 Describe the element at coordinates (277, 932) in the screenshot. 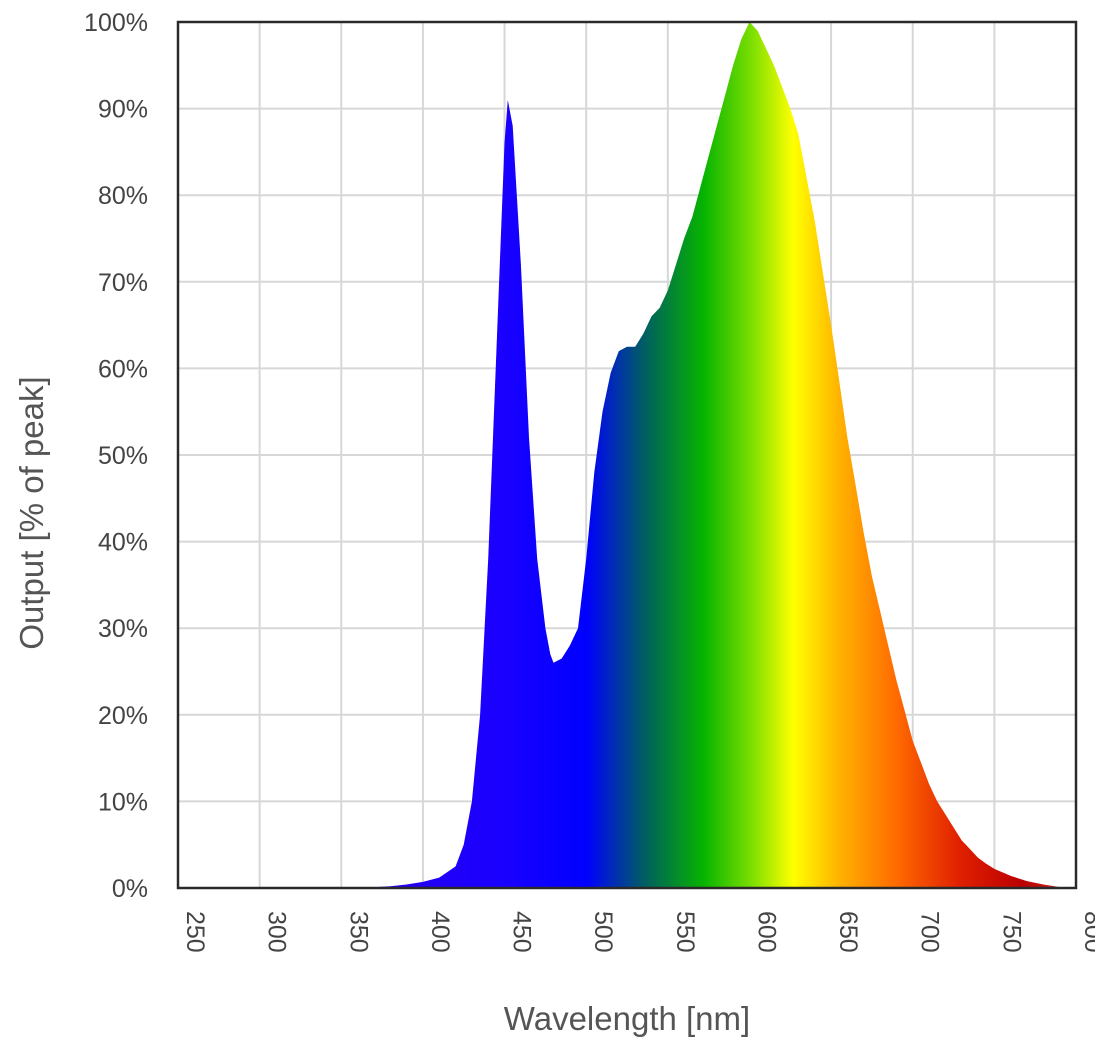

I see `x-tick-label: 300` at that location.